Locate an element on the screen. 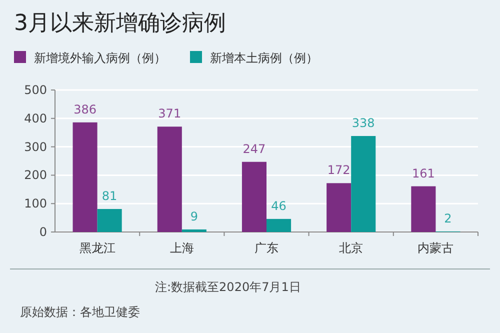 The width and height of the screenshot is (500, 333). x-tick-label: 广东 is located at coordinates (266, 248).